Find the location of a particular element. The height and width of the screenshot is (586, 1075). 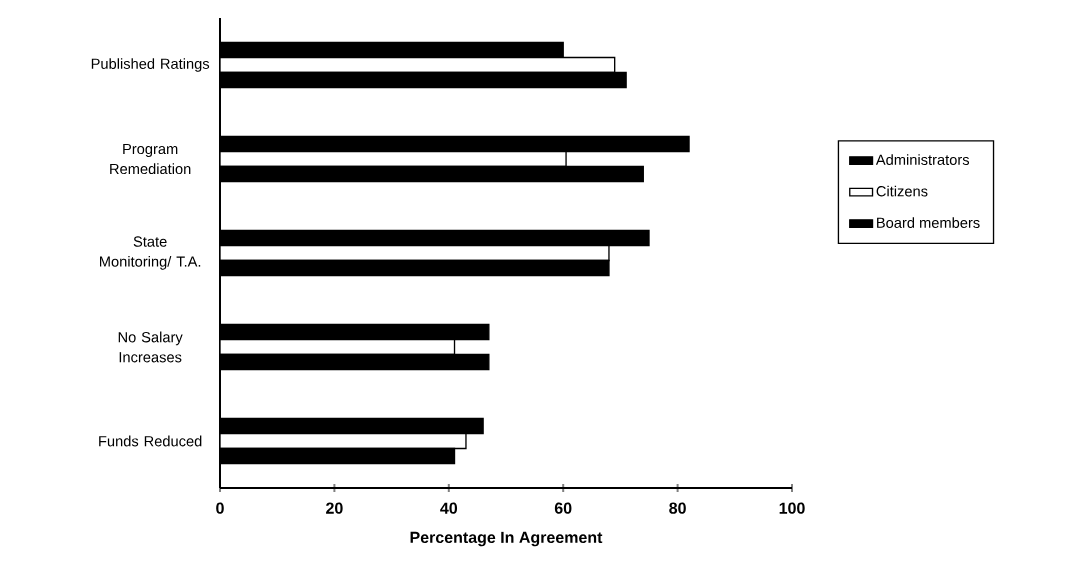

y-tick-label: Program Remediation is located at coordinates (150, 159).